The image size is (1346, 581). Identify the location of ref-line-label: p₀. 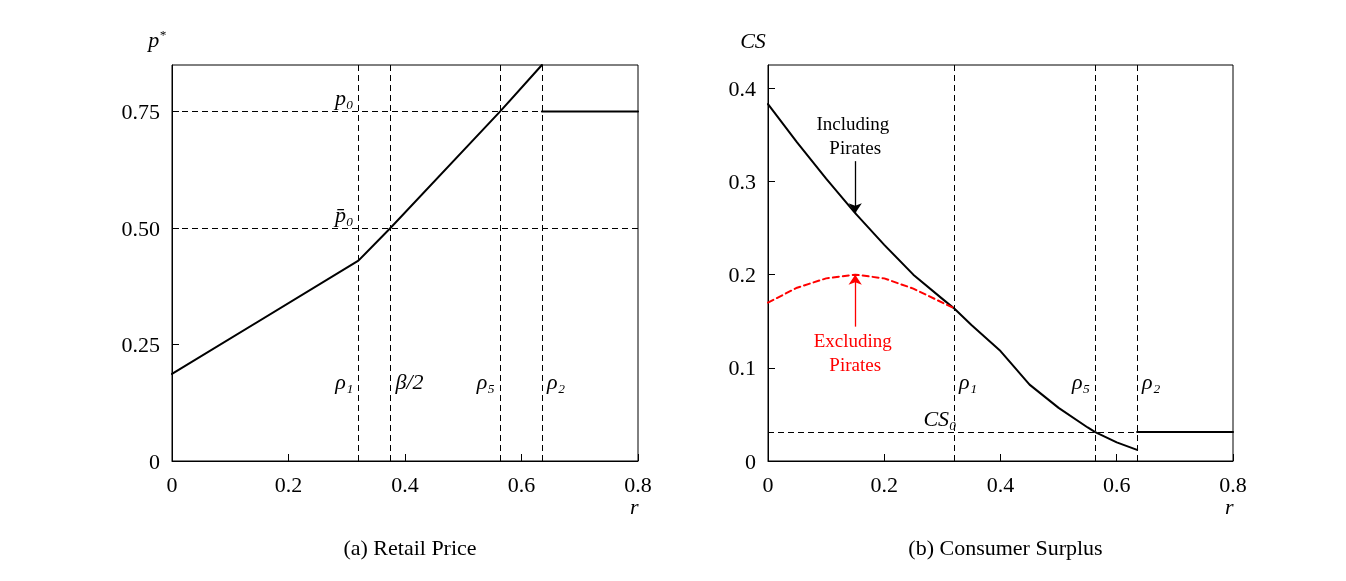
(343, 98).